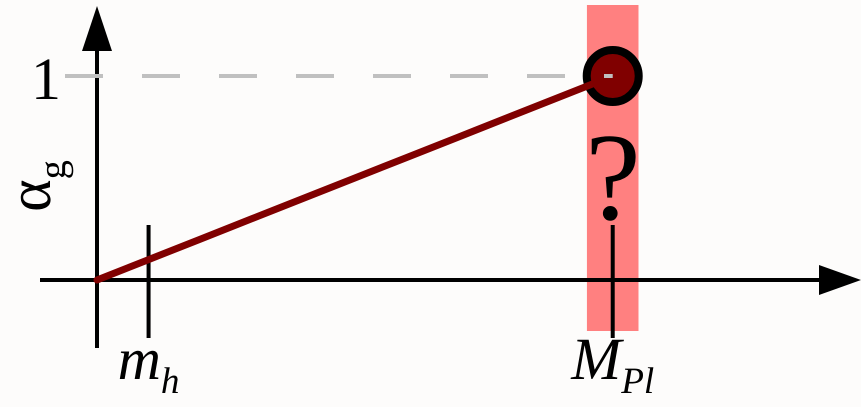 The height and width of the screenshot is (407, 861). Describe the element at coordinates (613, 178) in the screenshot. I see `band-label: ?` at that location.